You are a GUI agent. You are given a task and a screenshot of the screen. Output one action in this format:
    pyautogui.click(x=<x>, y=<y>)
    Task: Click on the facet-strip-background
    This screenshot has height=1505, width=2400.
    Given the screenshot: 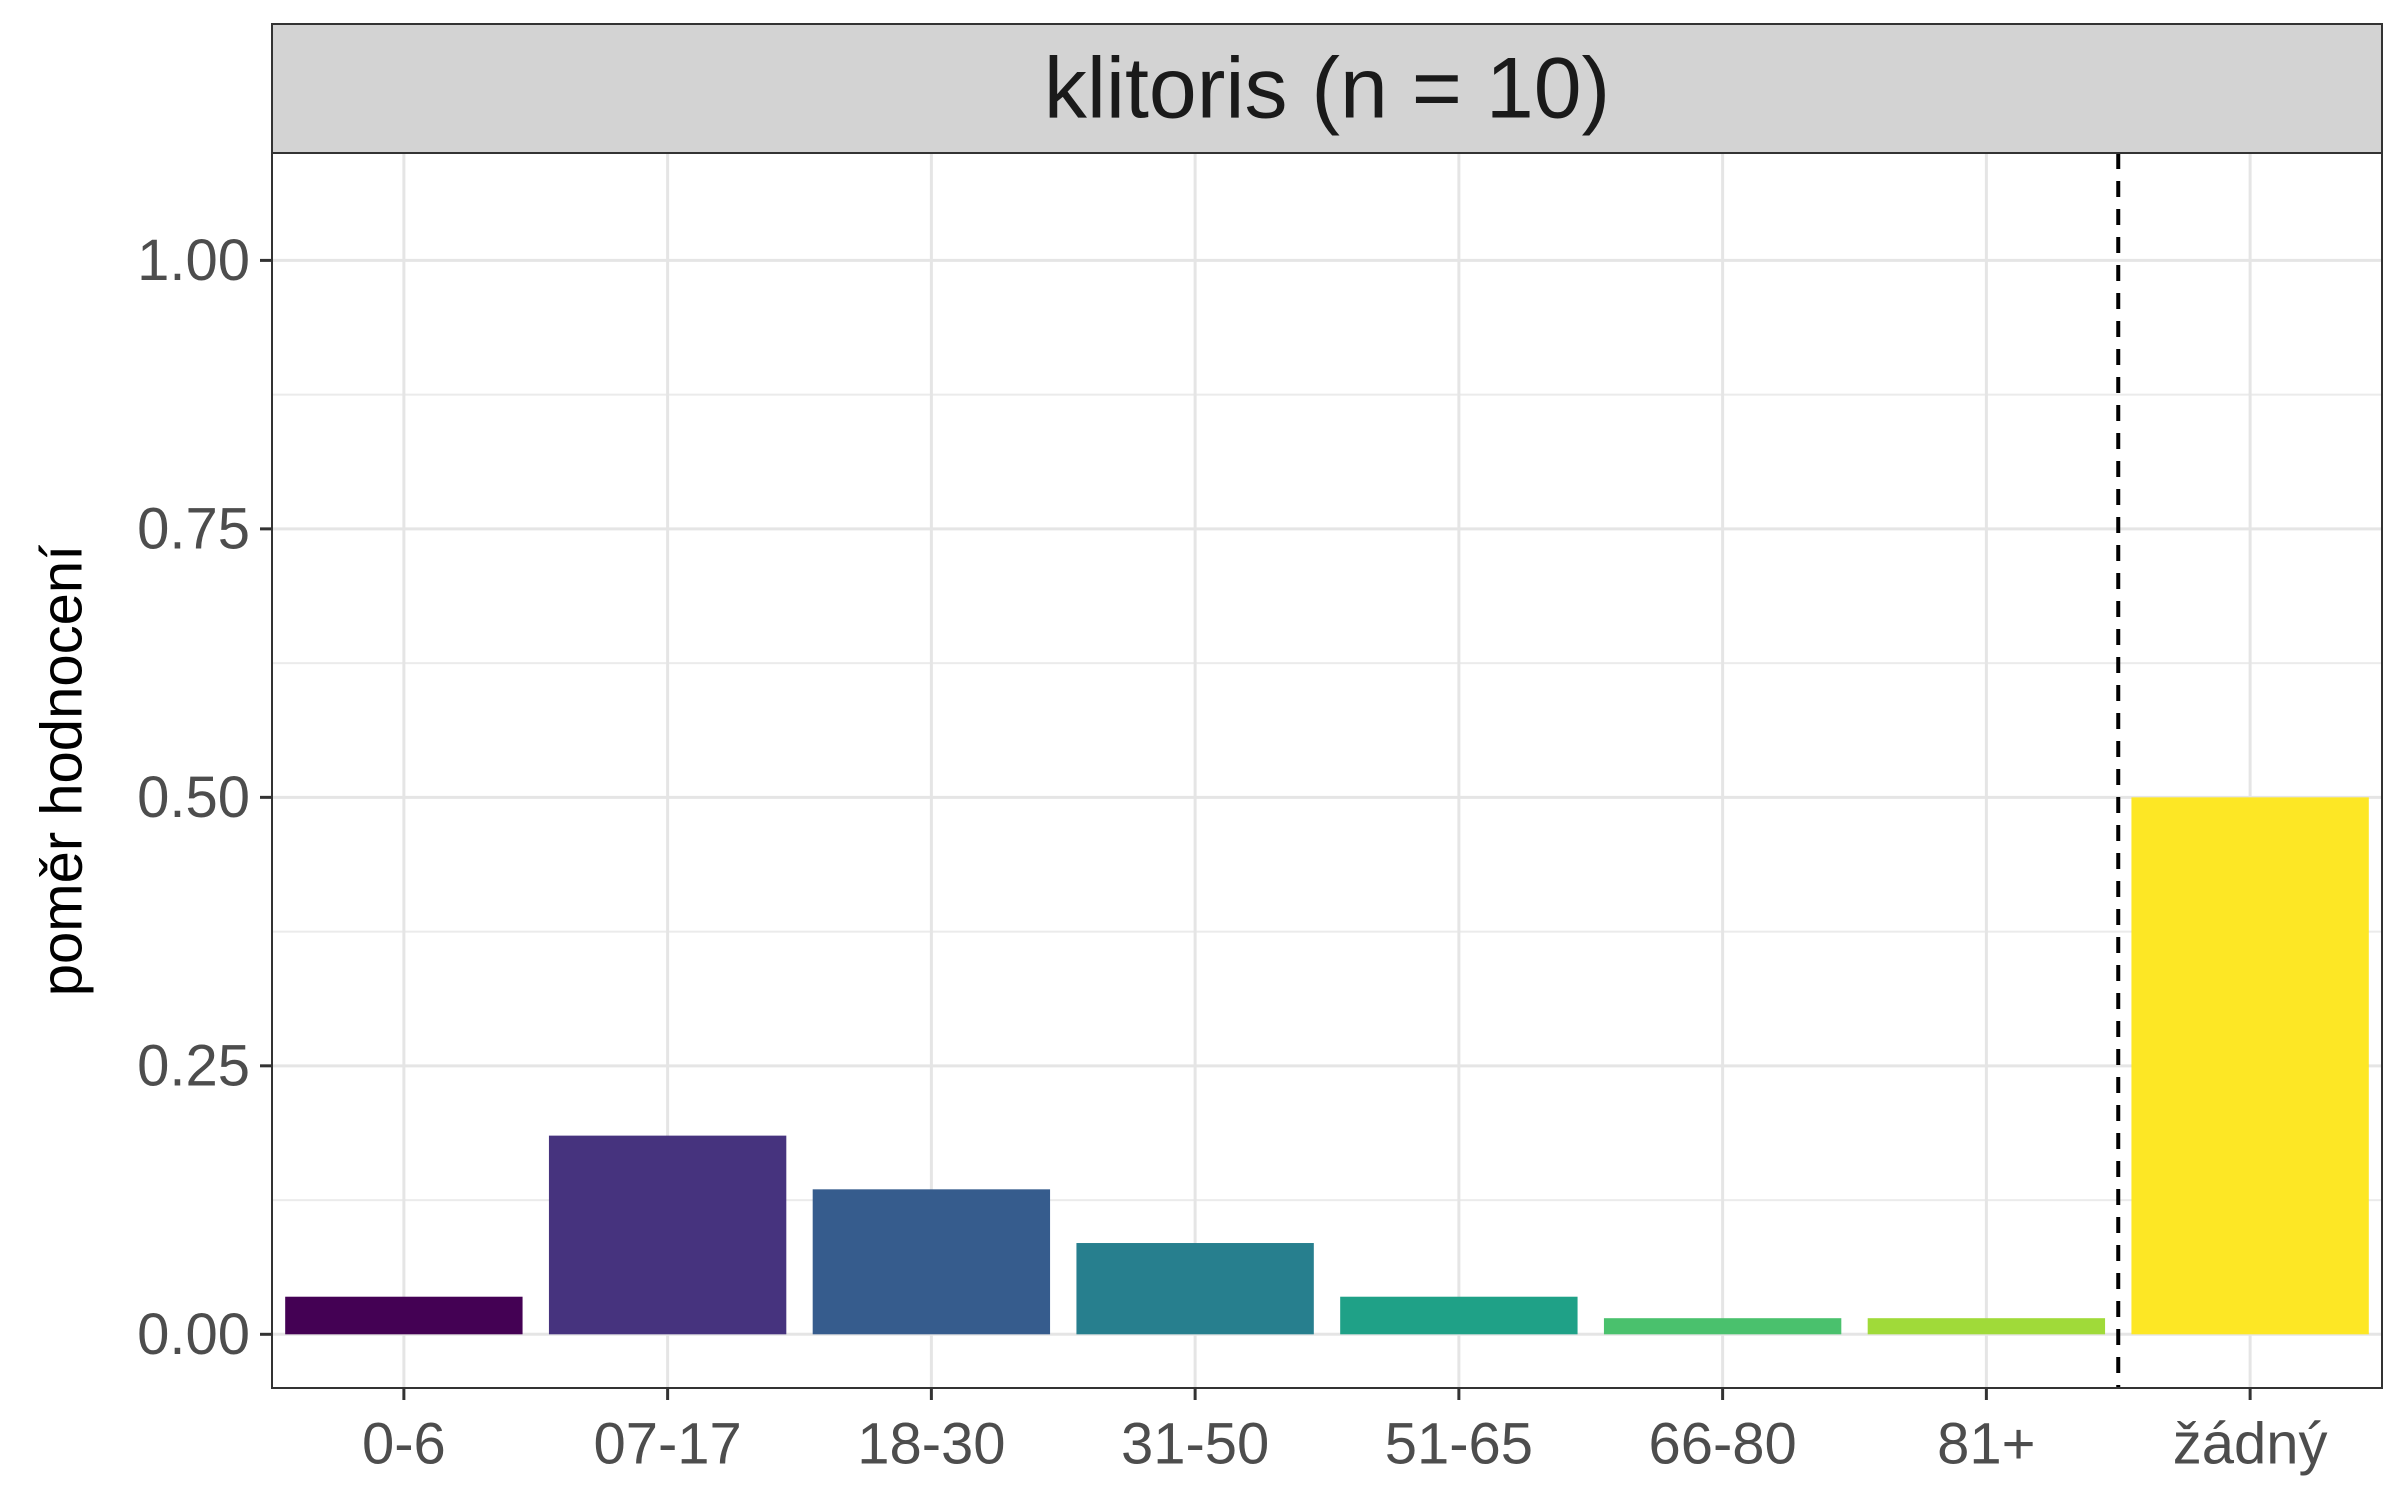 What is the action you would take?
    pyautogui.click(x=1327, y=88)
    